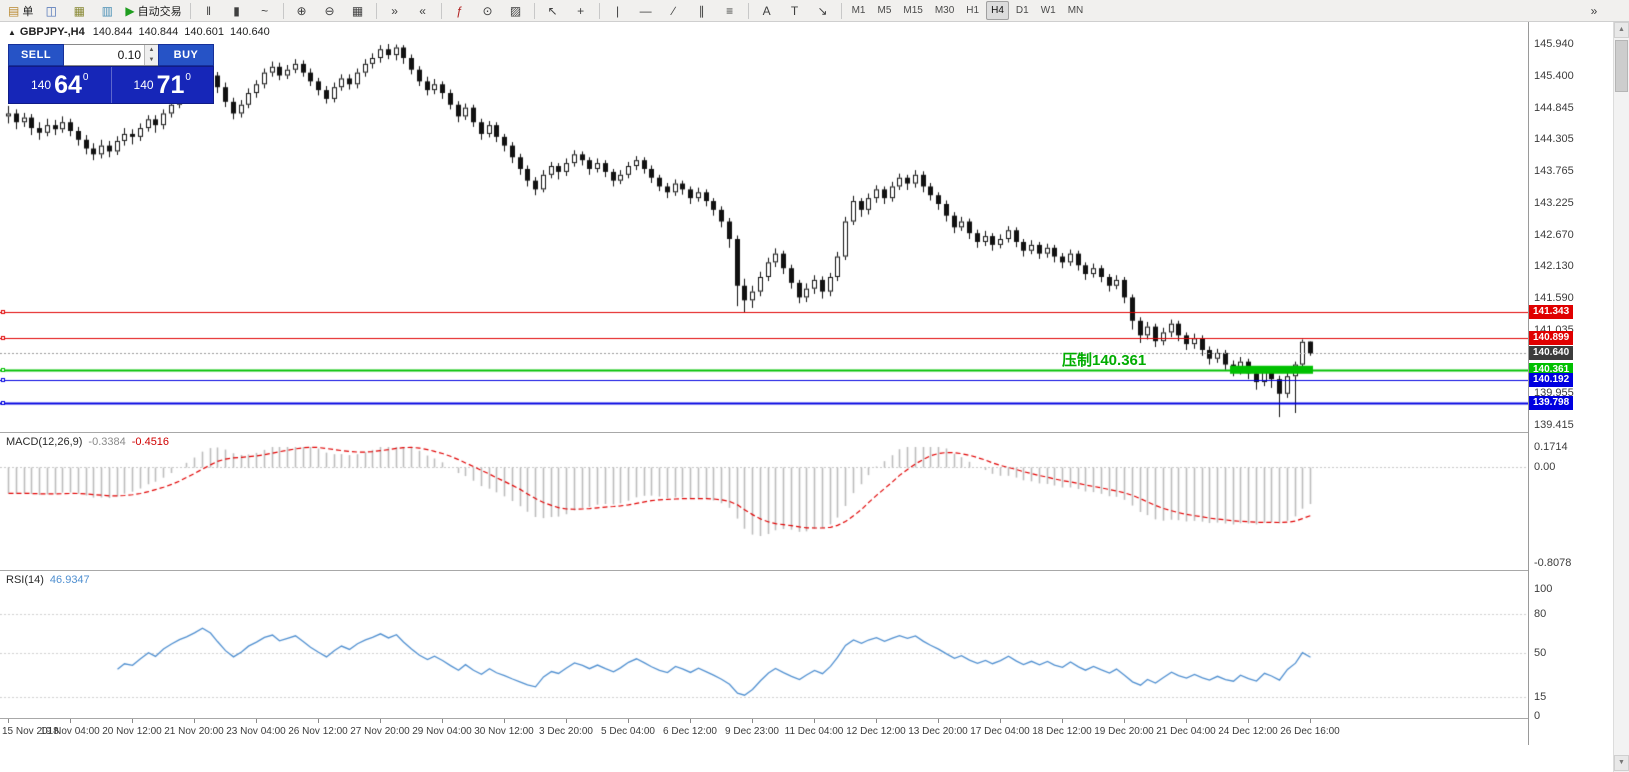 The height and width of the screenshot is (772, 1629). Describe the element at coordinates (104, 55) in the screenshot. I see `volume-input` at that location.